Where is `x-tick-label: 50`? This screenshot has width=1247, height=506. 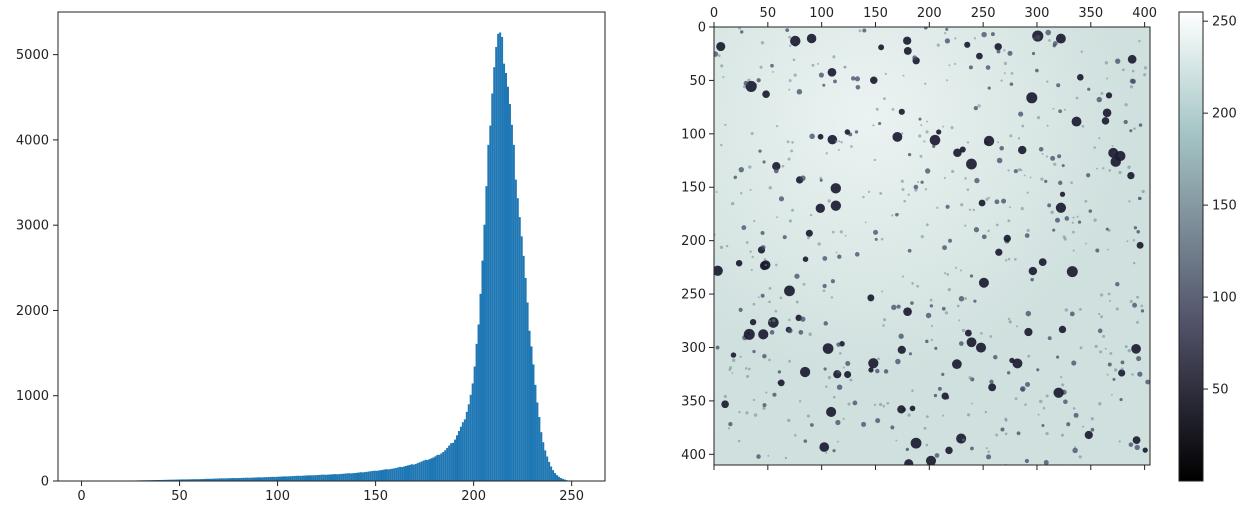 x-tick-label: 50 is located at coordinates (768, 13).